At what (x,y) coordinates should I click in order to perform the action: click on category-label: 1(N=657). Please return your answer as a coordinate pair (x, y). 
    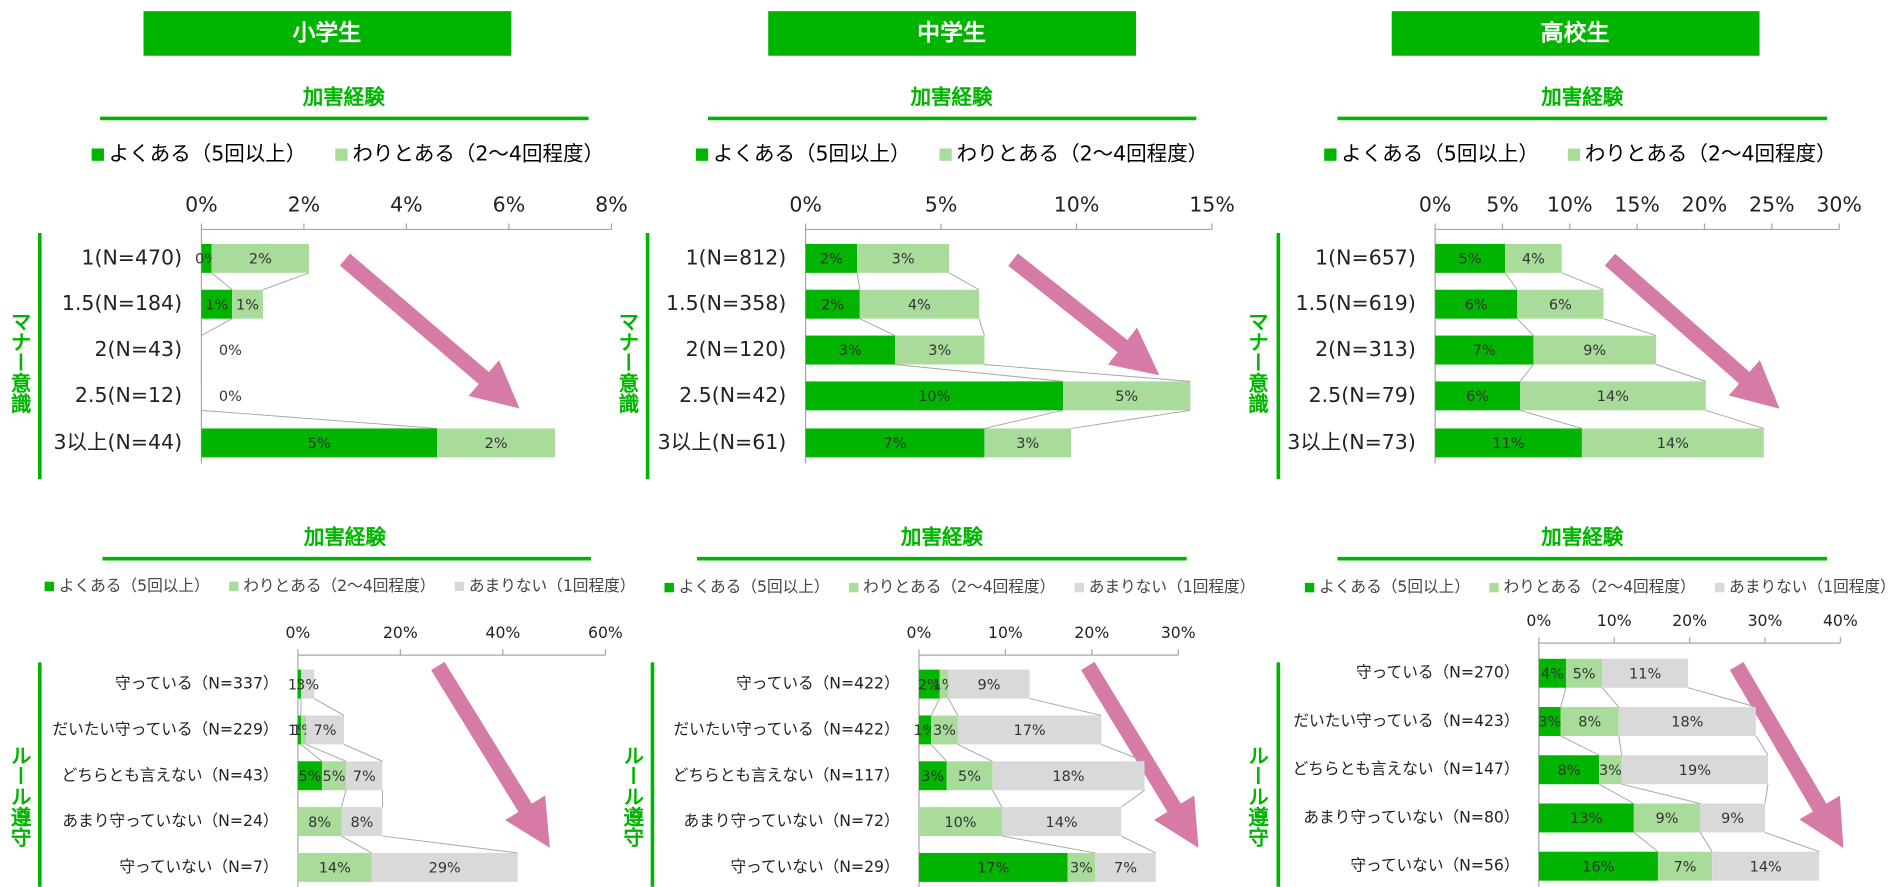
    Looking at the image, I should click on (1365, 257).